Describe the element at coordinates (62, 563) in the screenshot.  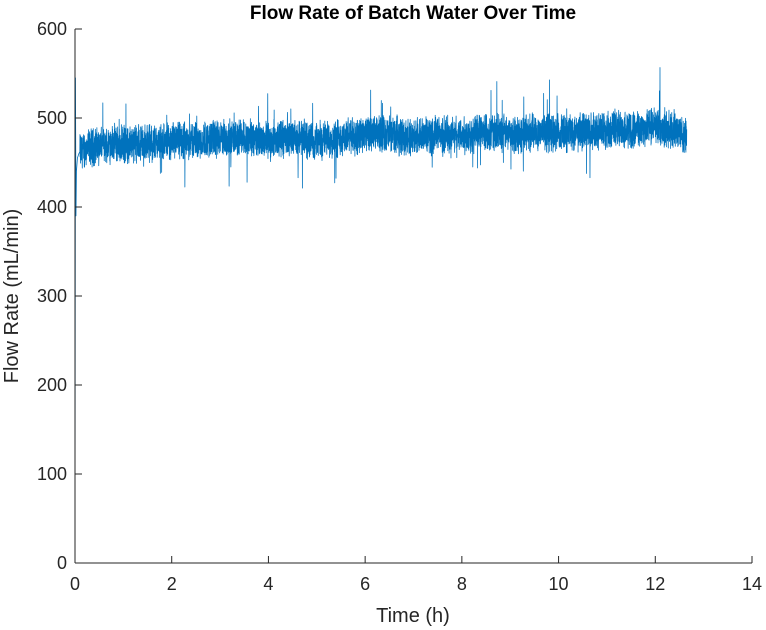
I see `y-tick-label: 0` at that location.